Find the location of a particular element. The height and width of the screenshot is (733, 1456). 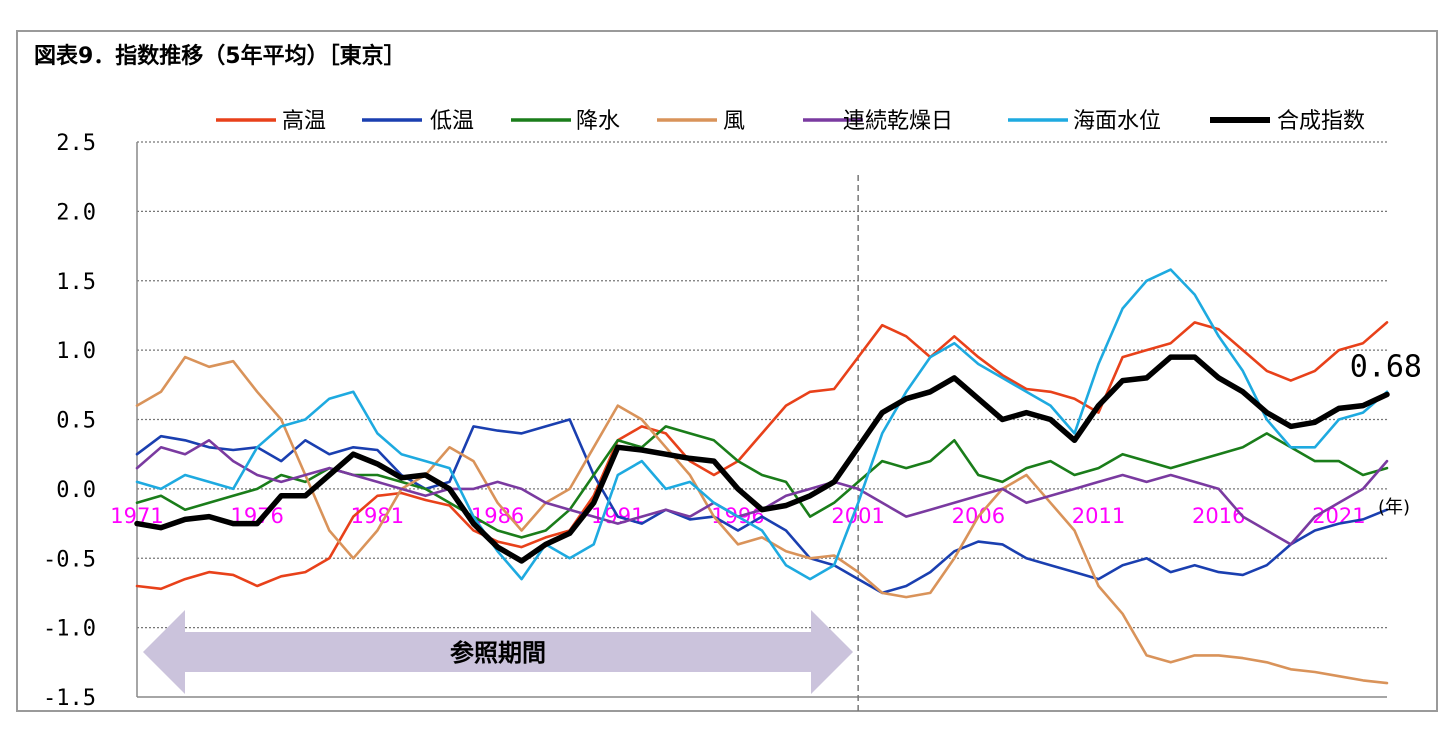

x-tick-label: 1981 is located at coordinates (377, 516).